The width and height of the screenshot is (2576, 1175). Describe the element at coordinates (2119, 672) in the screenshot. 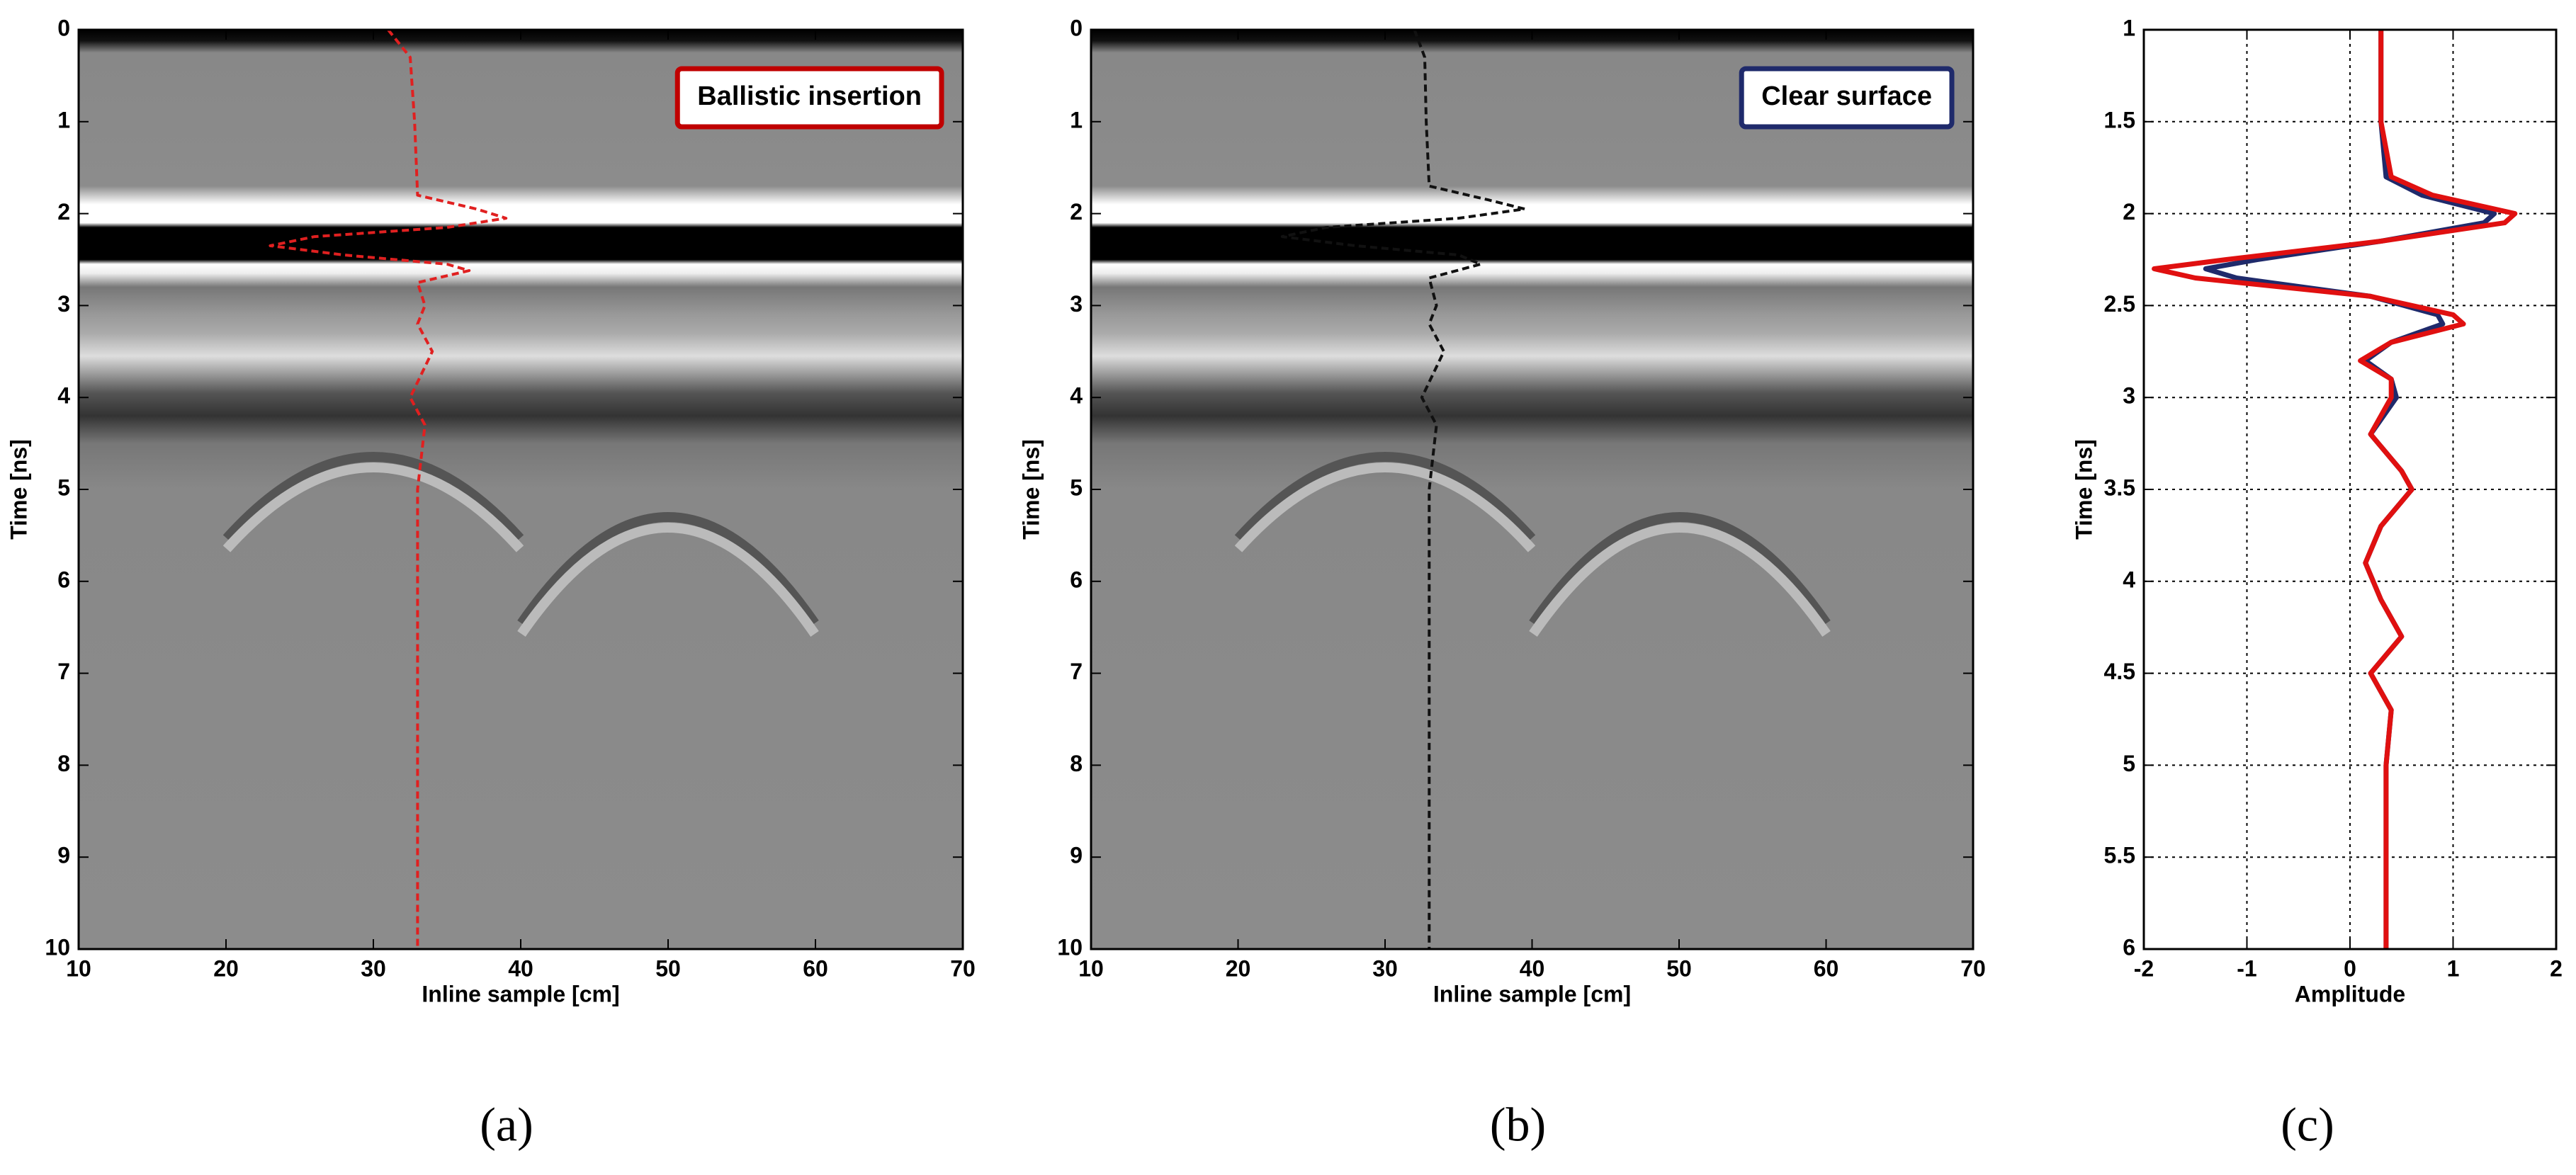

I see `y-tick-label: 4.5` at that location.